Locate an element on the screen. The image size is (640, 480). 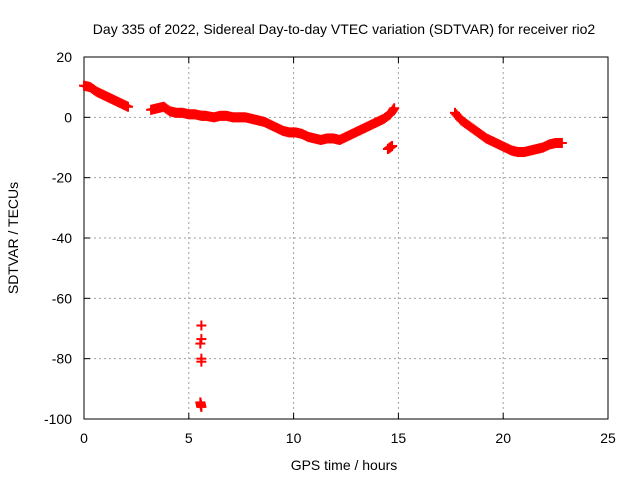
y-tick-label: -100 is located at coordinates (58, 419).